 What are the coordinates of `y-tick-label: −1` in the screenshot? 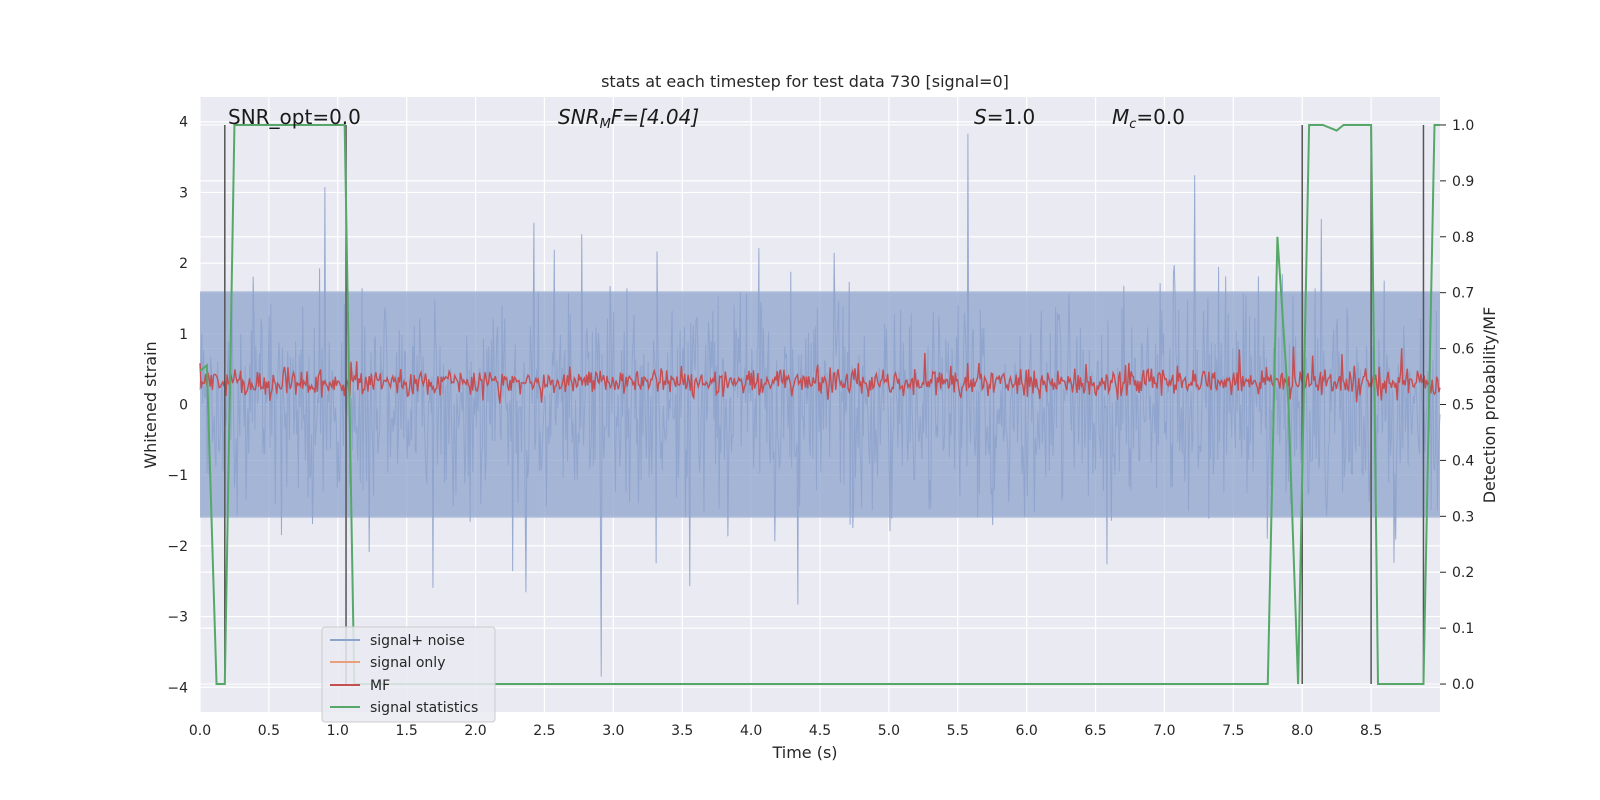 It's located at (177, 476).